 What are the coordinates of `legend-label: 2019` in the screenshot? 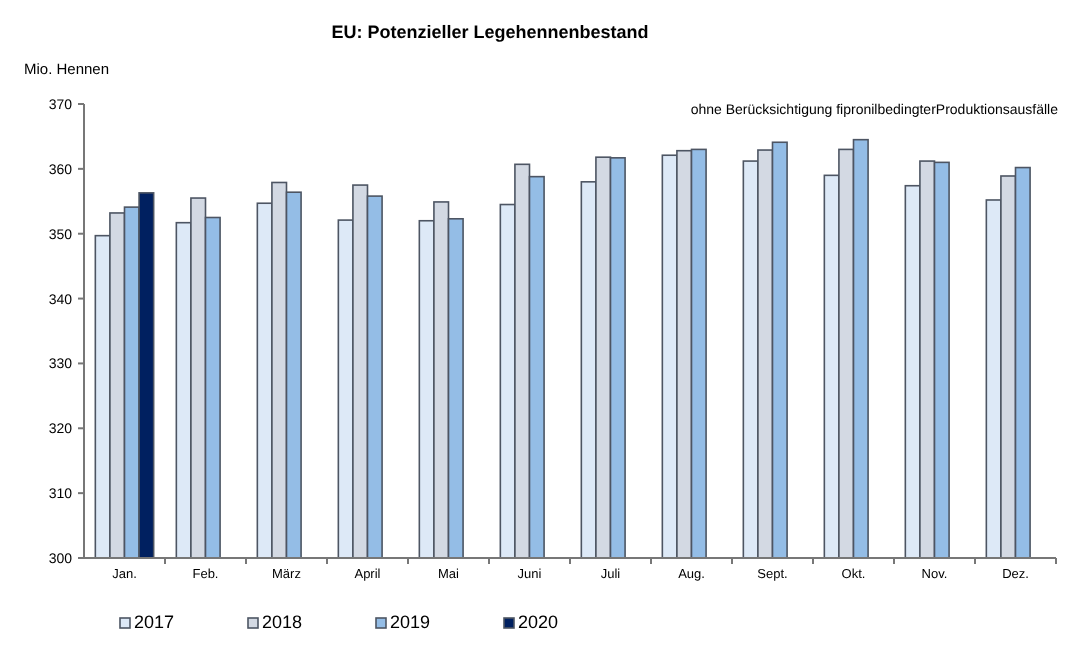 It's located at (410, 622).